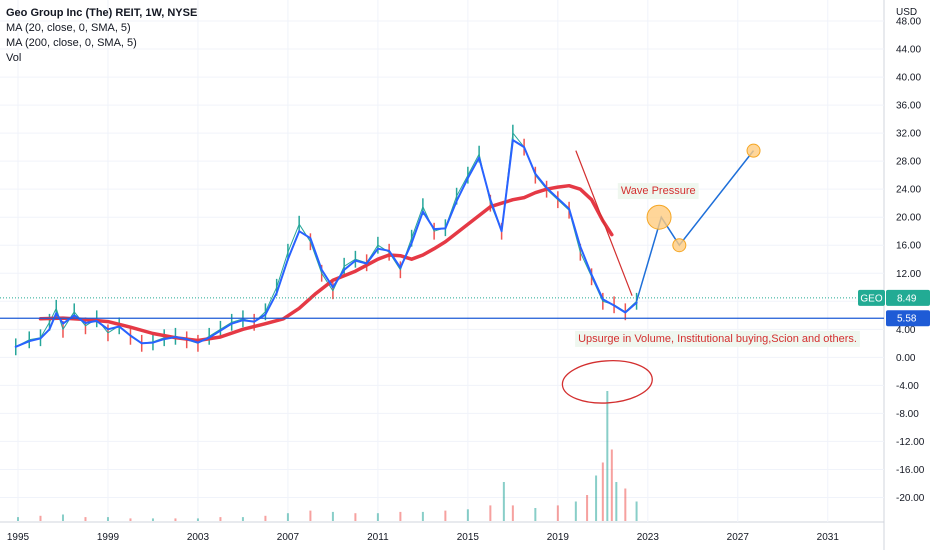  I want to click on y-tick-label: 28.00, so click(908, 162).